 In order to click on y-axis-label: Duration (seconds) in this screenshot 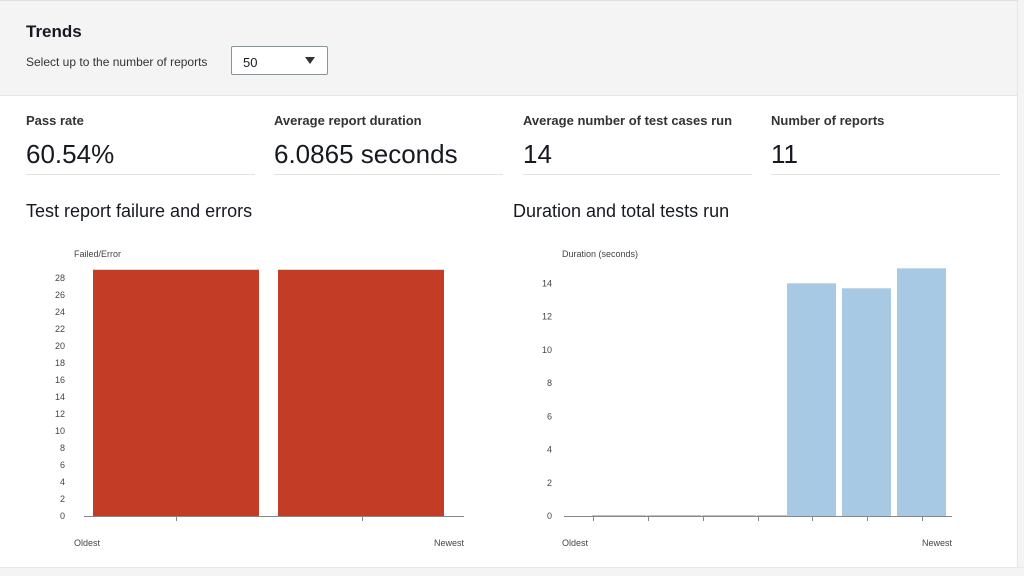, I will do `click(600, 254)`.